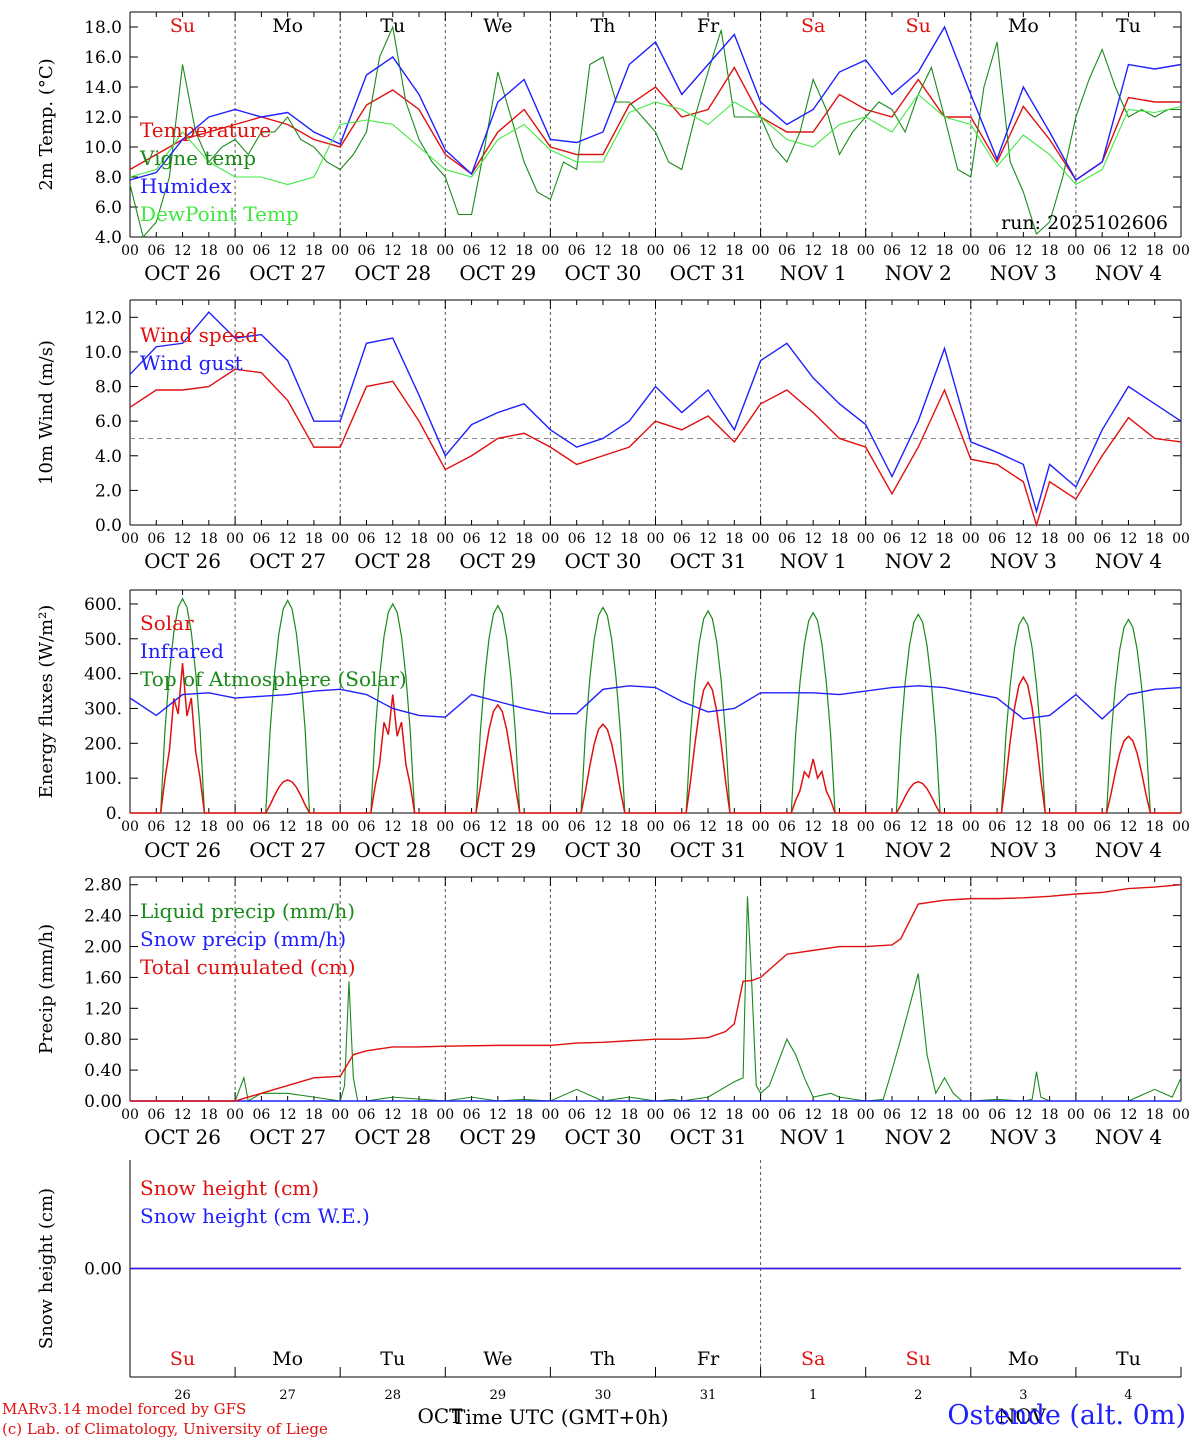 The image size is (1194, 1440). I want to click on y-tick-label: 200., so click(103, 744).